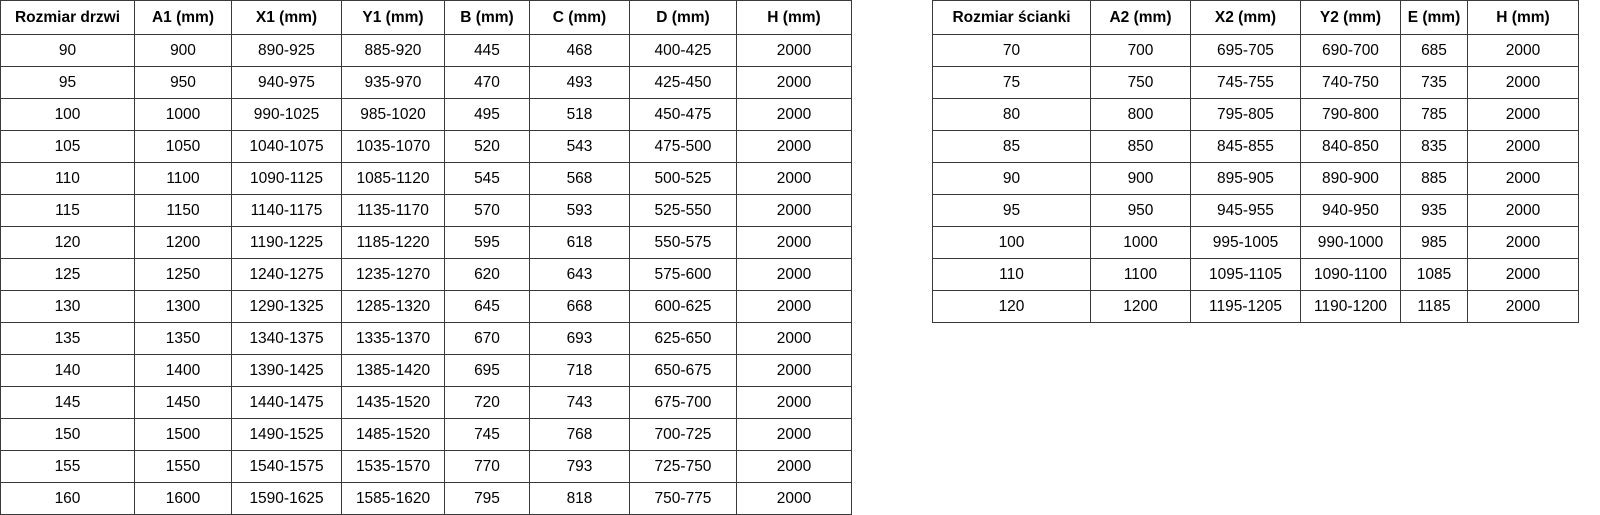  Describe the element at coordinates (683, 50) in the screenshot. I see `table-cell: 400-425` at that location.